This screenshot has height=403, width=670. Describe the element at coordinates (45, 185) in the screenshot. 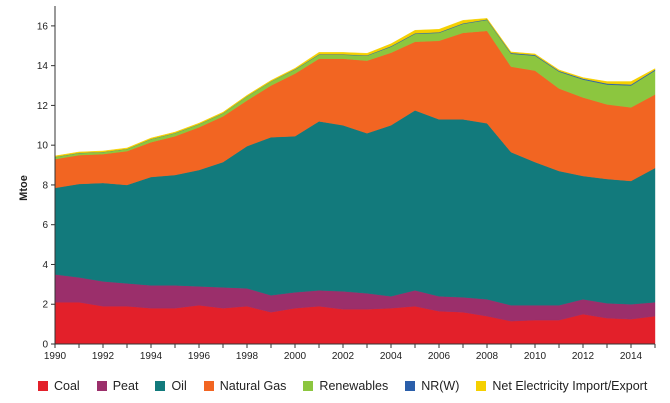

I see `y-tick-label: 8` at that location.